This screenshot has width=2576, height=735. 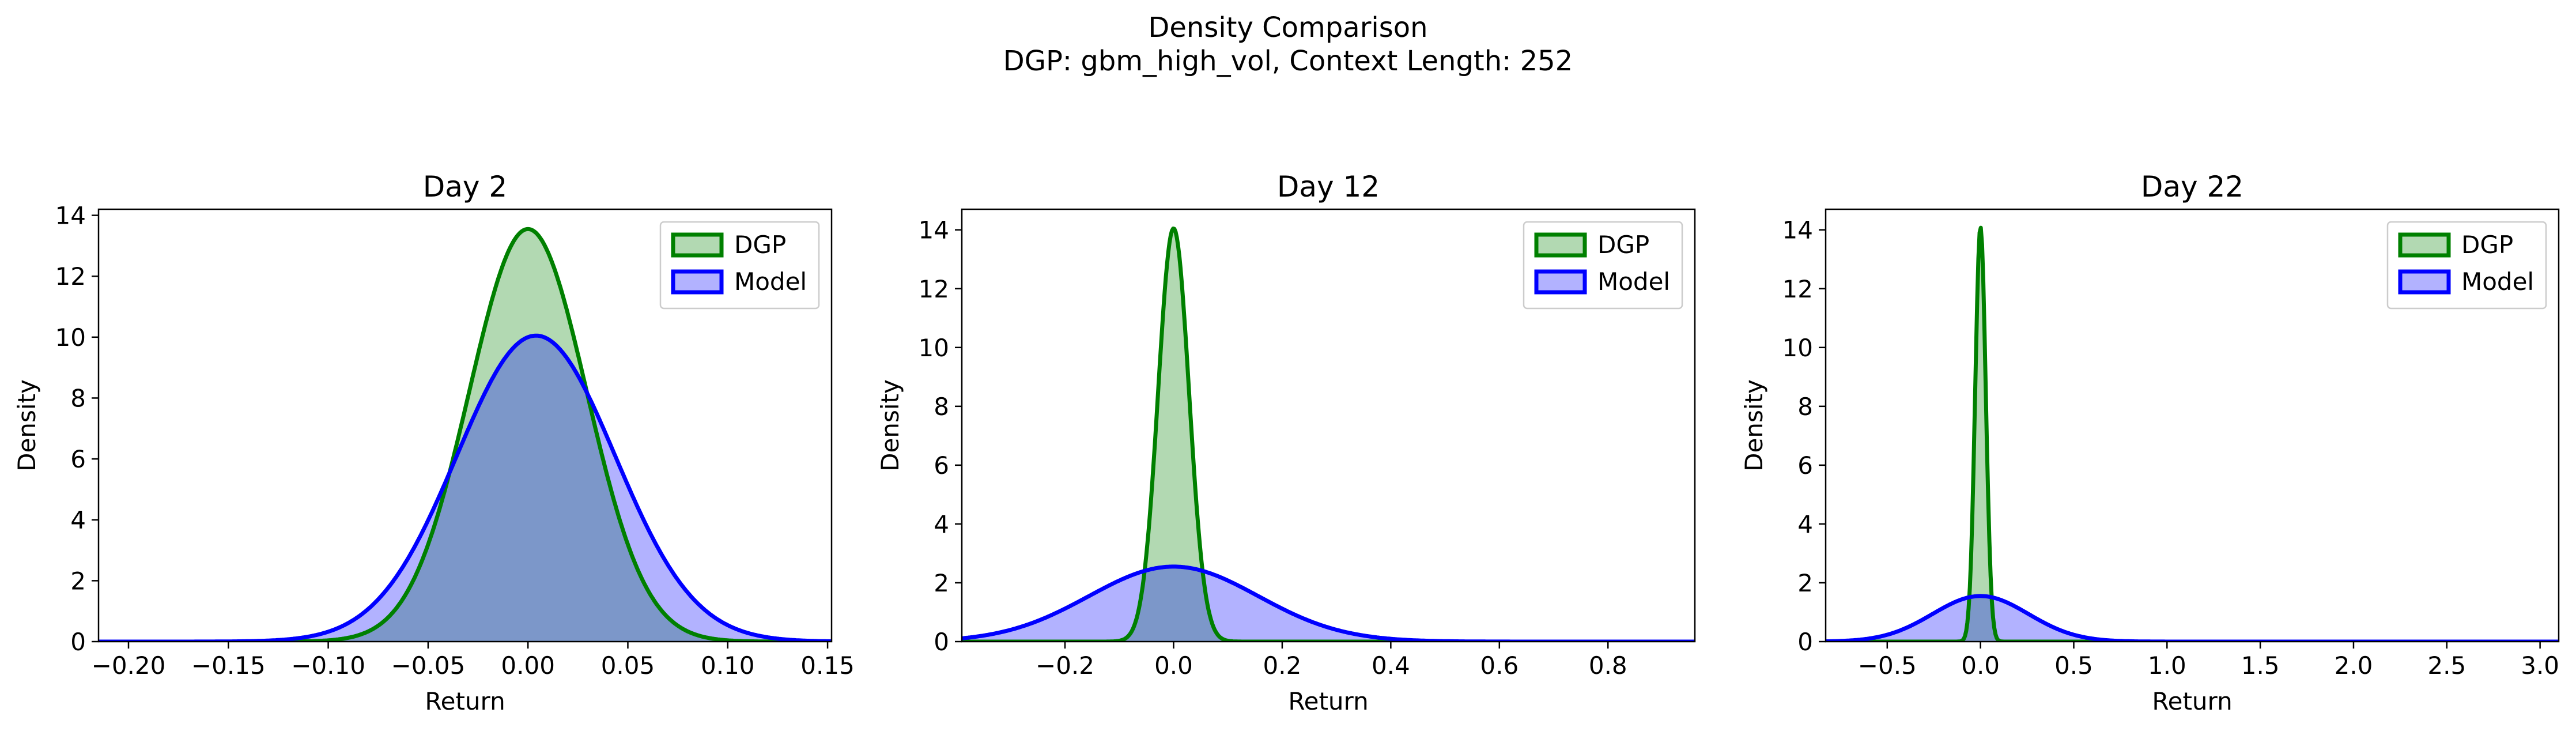 What do you see at coordinates (2192, 186) in the screenshot?
I see `subplot-title: Day 22` at bounding box center [2192, 186].